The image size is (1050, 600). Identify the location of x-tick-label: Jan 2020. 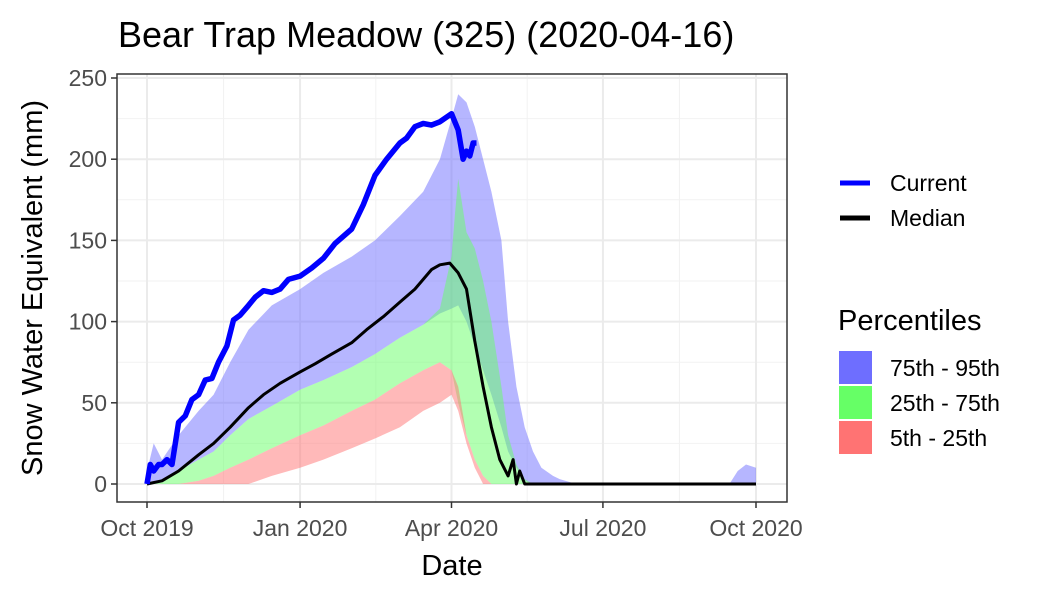
(300, 528).